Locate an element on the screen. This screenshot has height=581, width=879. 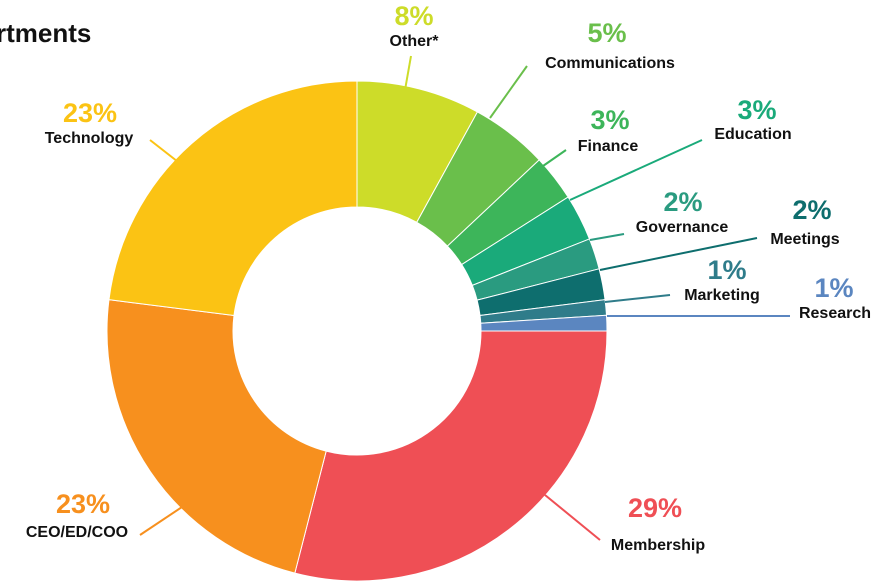
value-label: 29% is located at coordinates (655, 508).